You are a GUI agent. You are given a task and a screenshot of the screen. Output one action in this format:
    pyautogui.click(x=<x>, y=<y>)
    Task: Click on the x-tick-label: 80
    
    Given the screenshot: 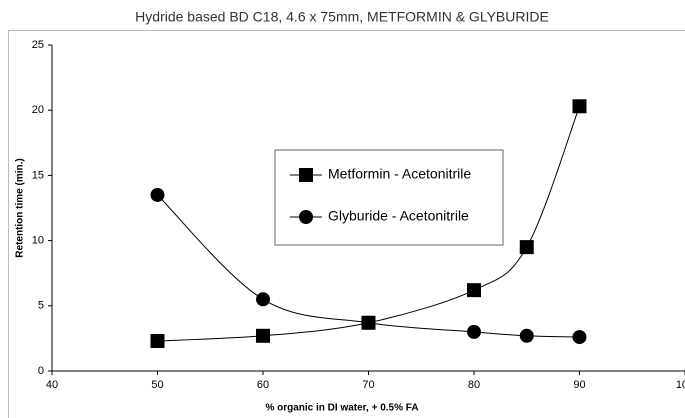 What is the action you would take?
    pyautogui.click(x=474, y=385)
    